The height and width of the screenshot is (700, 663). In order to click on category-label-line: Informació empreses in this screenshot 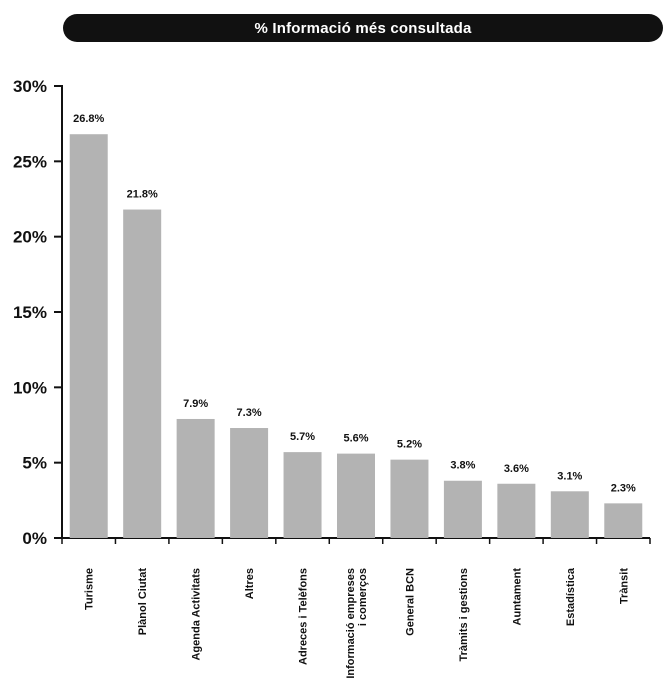, I will do `click(351, 623)`.